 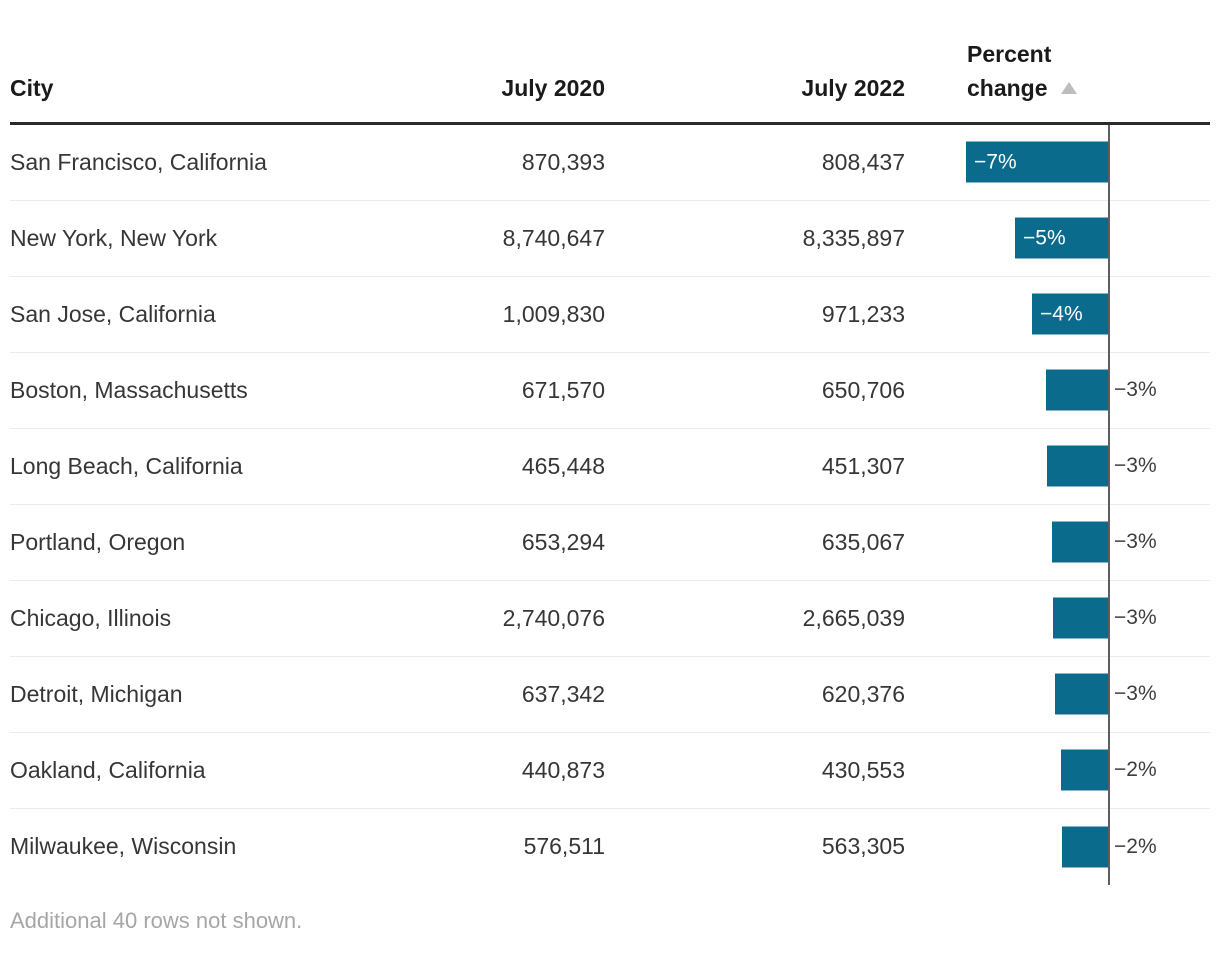 What do you see at coordinates (863, 465) in the screenshot?
I see `july-2022-cell: 451,307` at bounding box center [863, 465].